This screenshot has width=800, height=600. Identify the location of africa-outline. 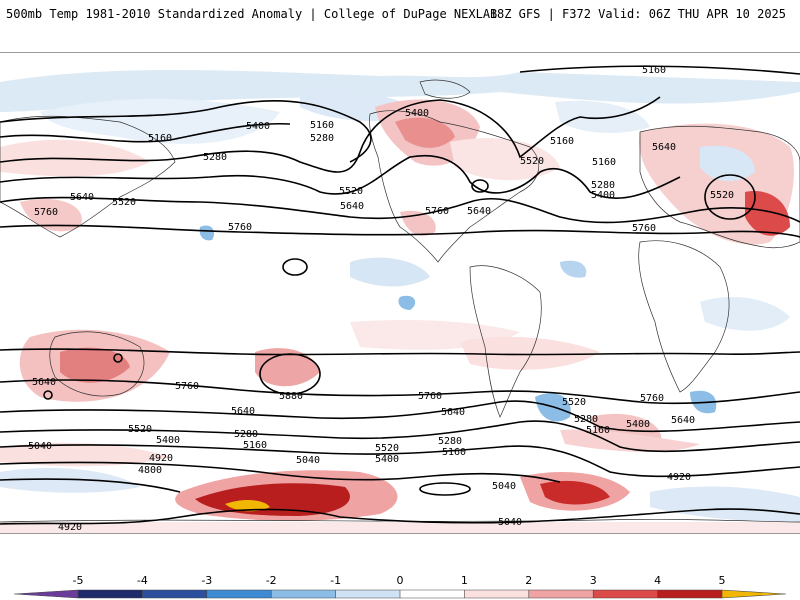
(684, 316).